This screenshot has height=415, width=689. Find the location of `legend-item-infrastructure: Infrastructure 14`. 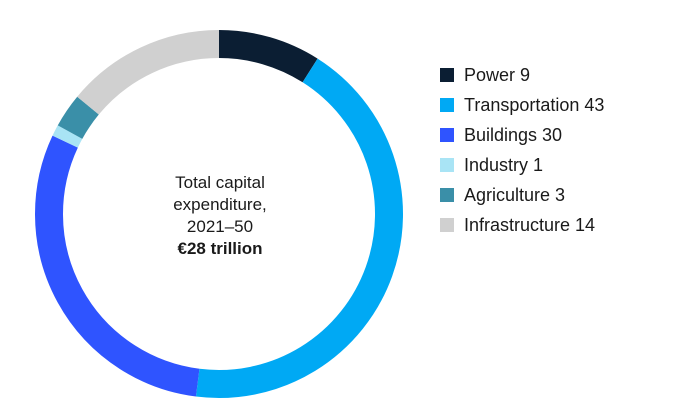

legend-item-infrastructure: Infrastructure 14 is located at coordinates (562, 225).